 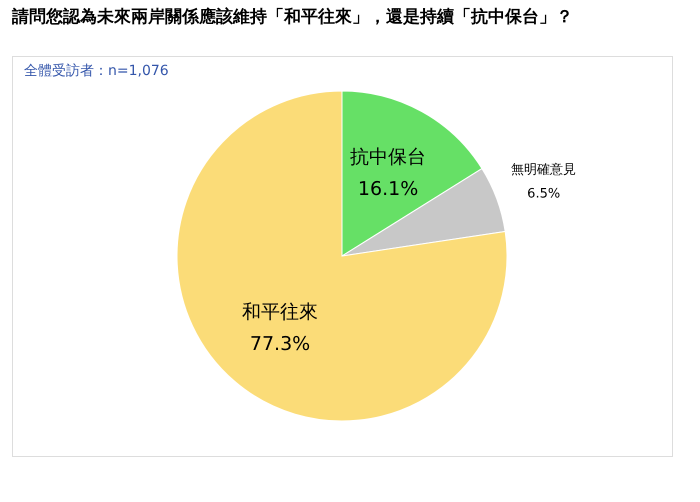 I want to click on data-label: 6.5%, so click(x=543, y=194).